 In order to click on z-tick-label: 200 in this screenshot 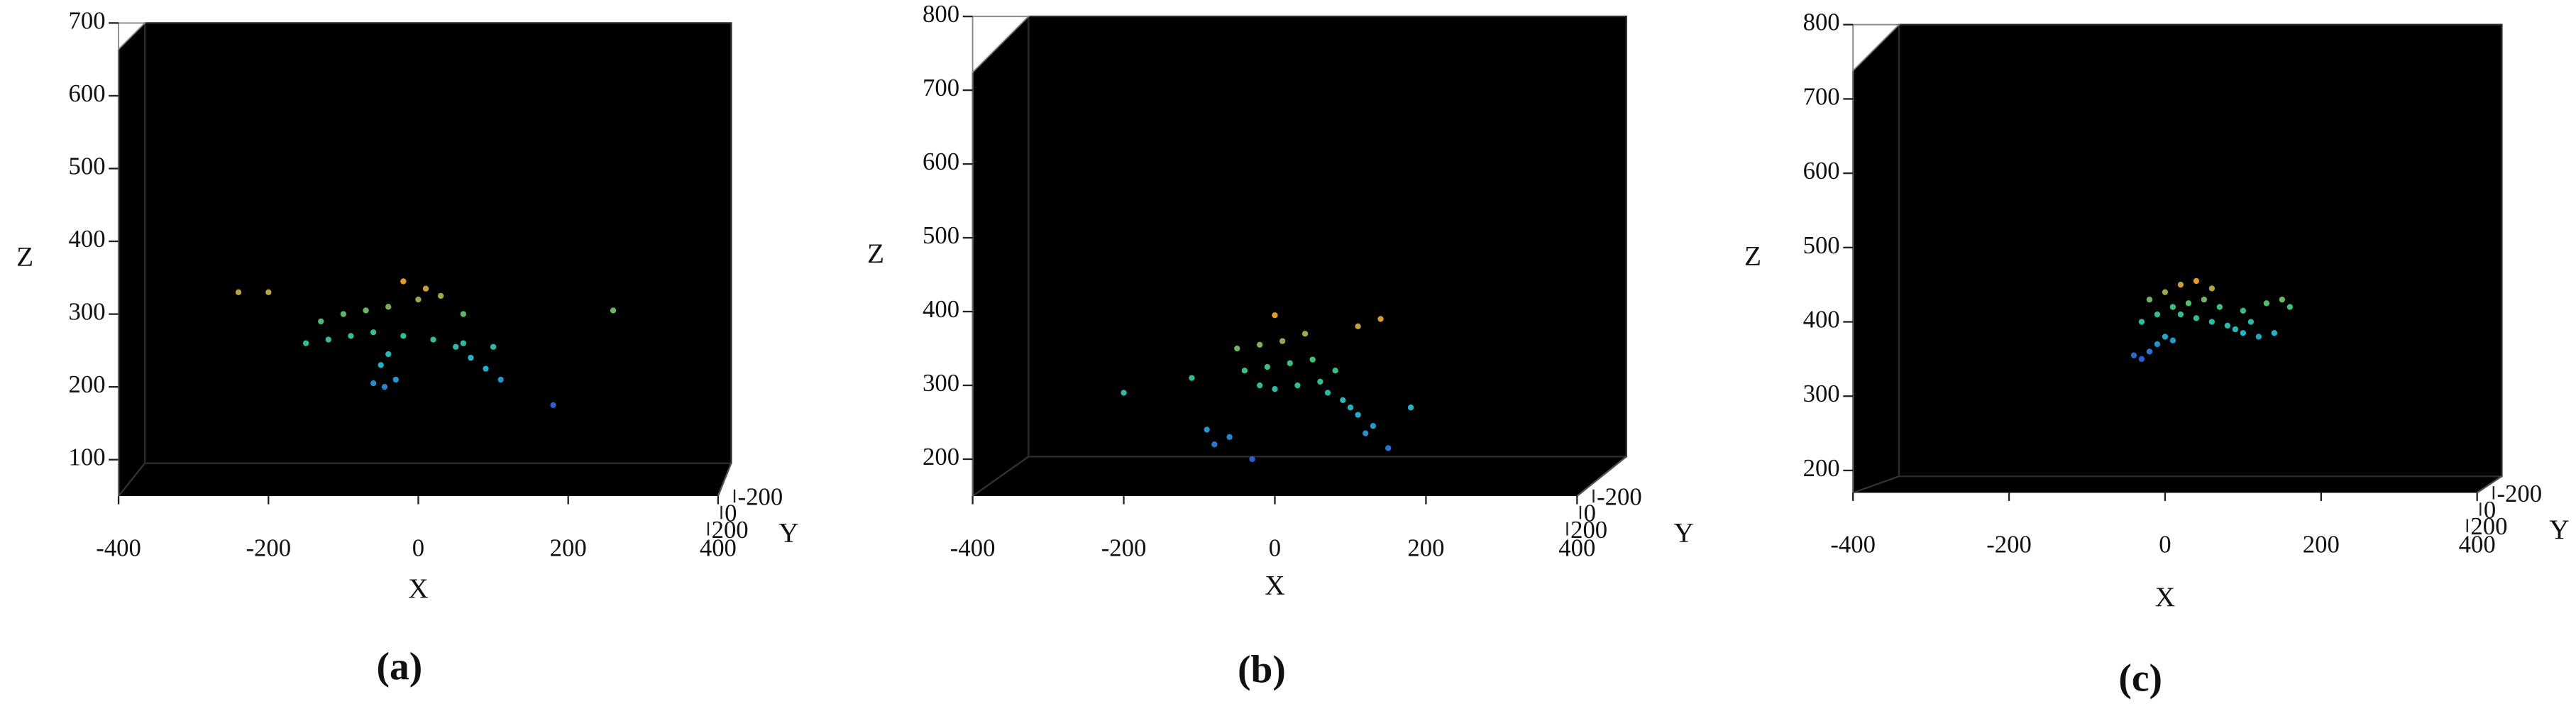, I will do `click(87, 384)`.